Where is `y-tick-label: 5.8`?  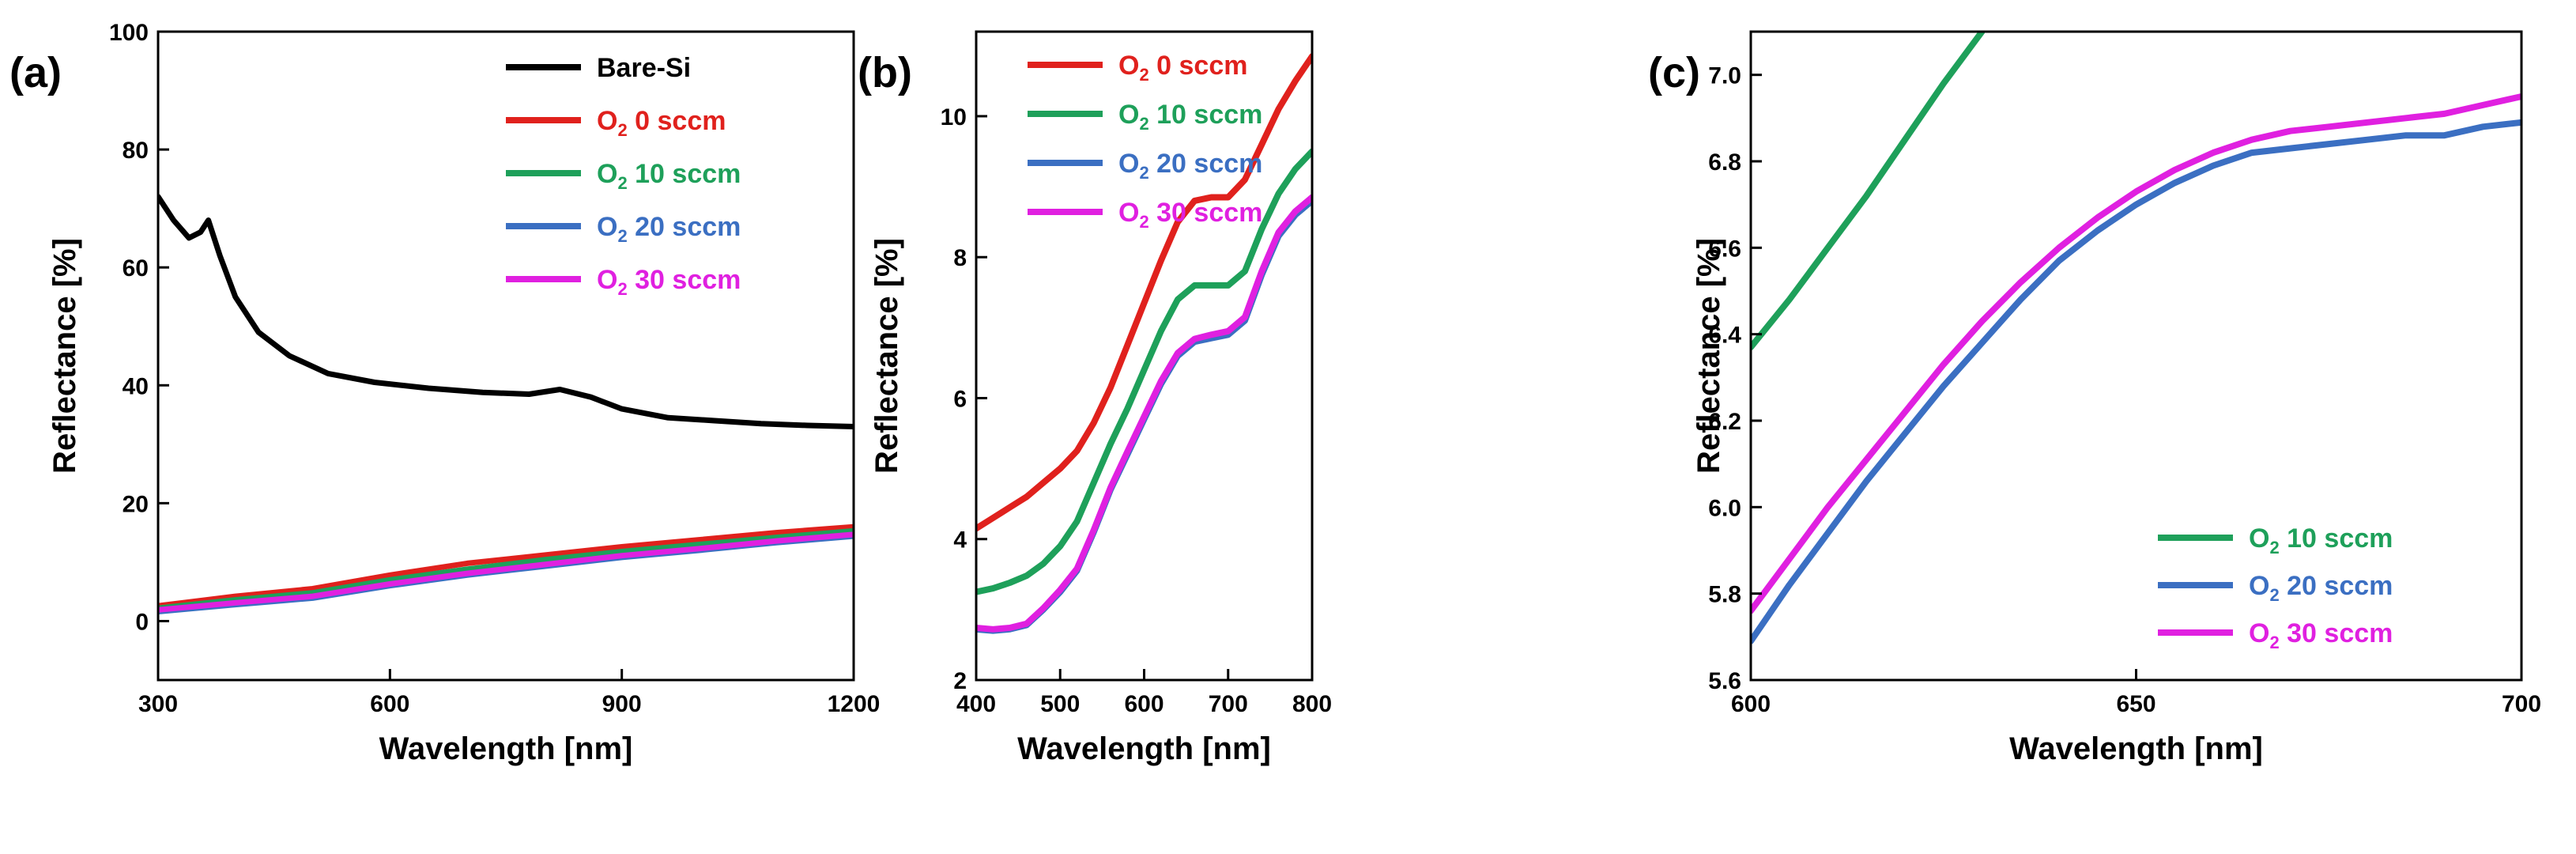
y-tick-label: 5.8 is located at coordinates (1724, 595).